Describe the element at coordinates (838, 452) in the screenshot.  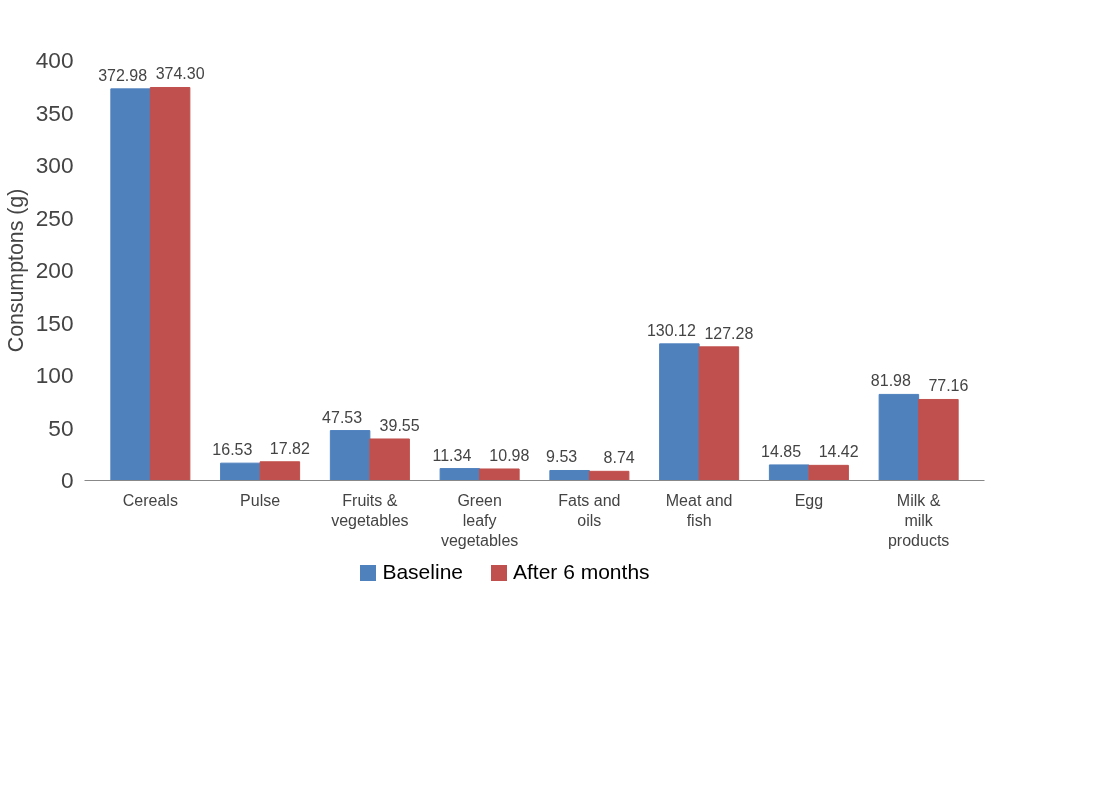
I see `data-label: 14.42` at that location.